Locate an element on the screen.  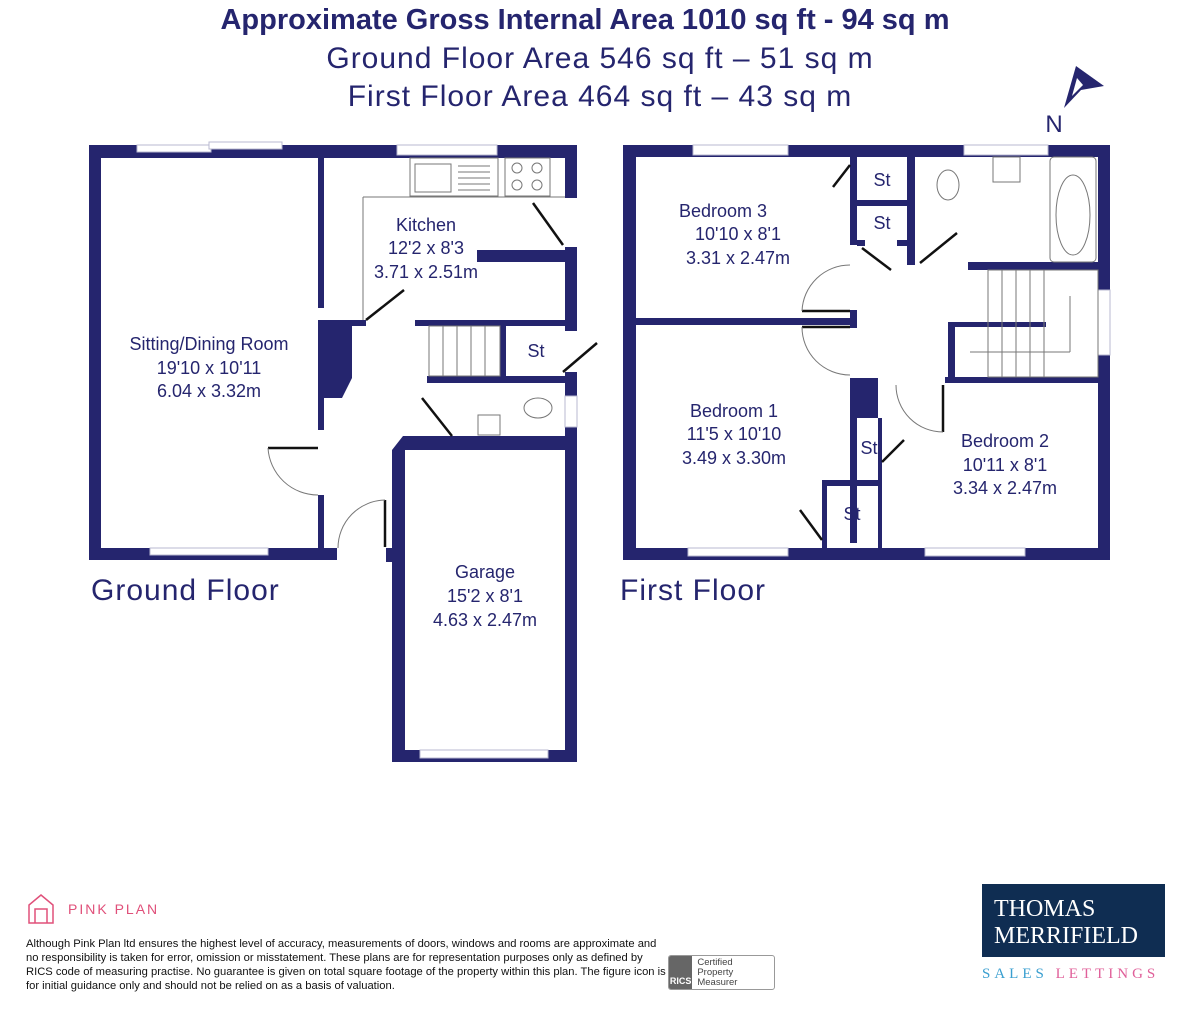
ground-floor-label: Ground Floor is located at coordinates (185, 590).